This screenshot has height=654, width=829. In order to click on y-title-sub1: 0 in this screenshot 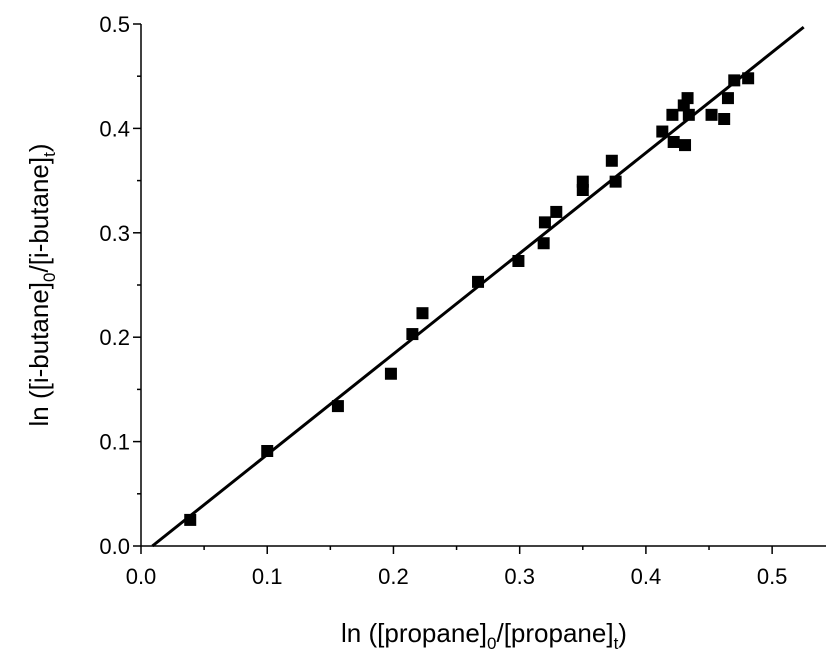, I will do `click(49, 277)`.